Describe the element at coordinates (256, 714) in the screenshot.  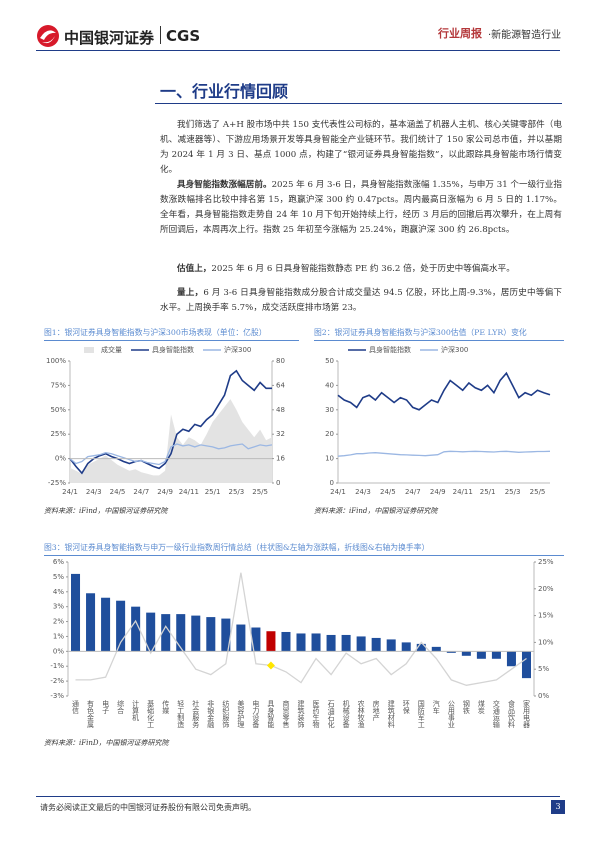
I see `x-tick-label: 电力设备` at that location.